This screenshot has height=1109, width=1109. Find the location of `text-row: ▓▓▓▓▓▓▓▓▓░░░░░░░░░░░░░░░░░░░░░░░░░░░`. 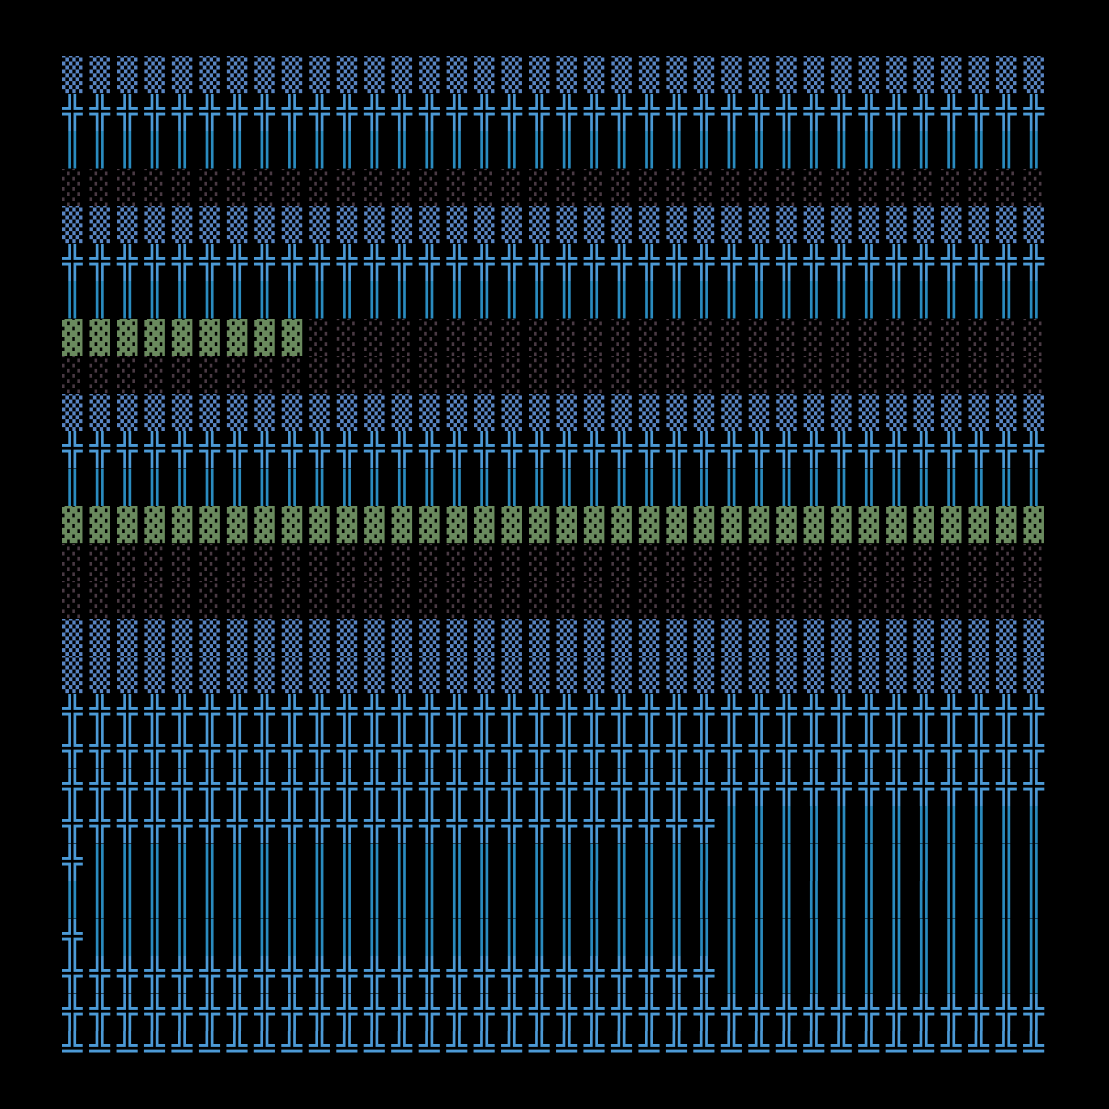

text-row: ▓▓▓▓▓▓▓▓▓░░░░░░░░░░░░░░░░░░░░░░░░░░░ is located at coordinates (558, 338).